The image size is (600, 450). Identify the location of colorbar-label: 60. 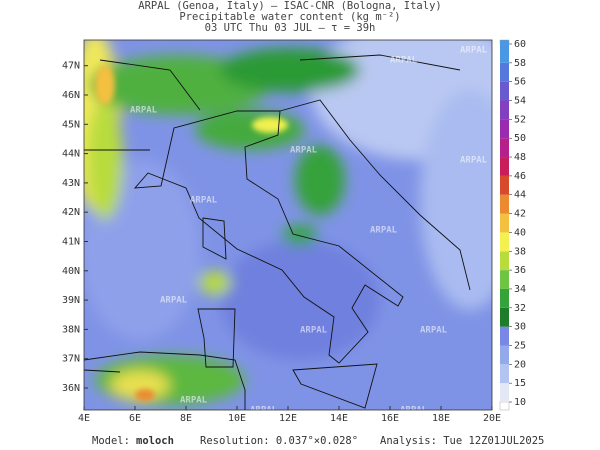
(520, 44).